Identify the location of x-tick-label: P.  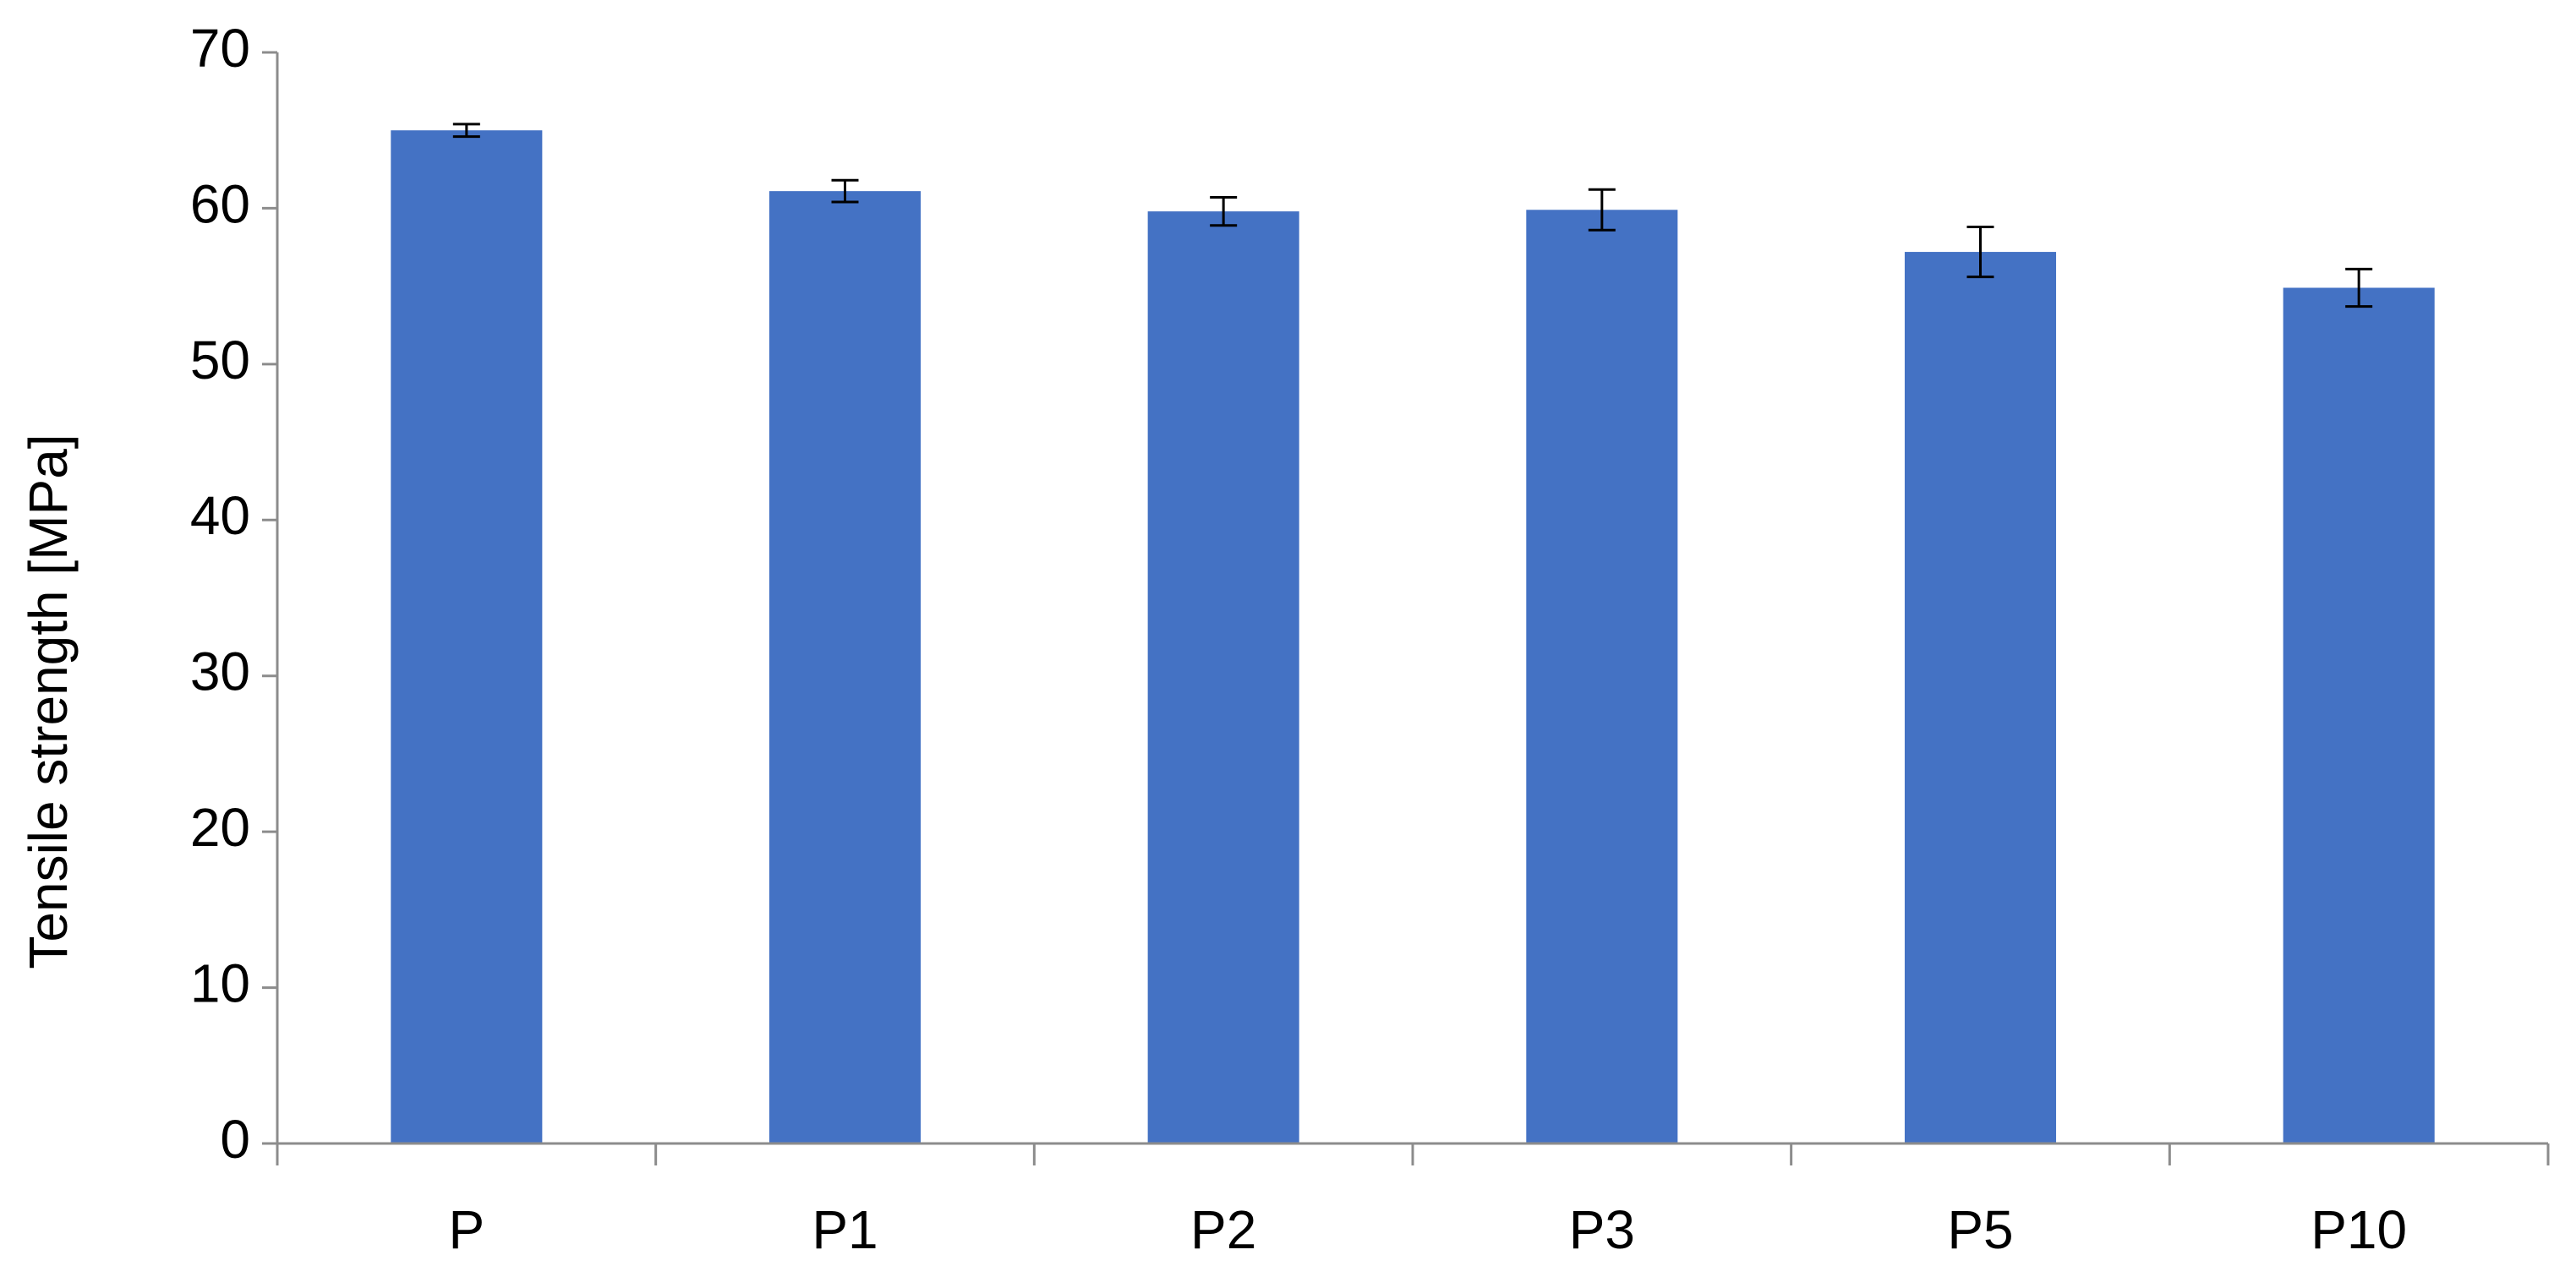
(466, 1229).